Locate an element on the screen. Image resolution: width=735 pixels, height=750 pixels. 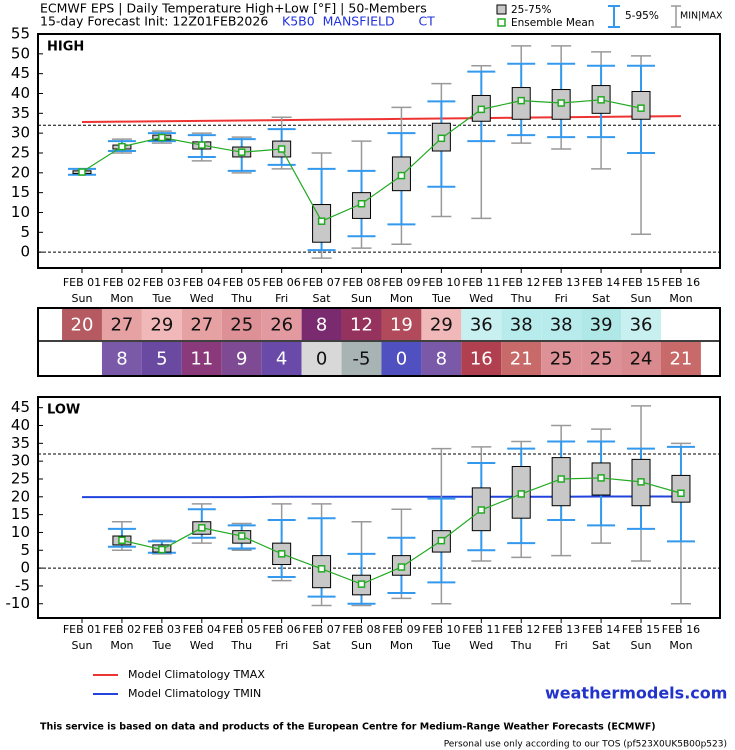
legend-box: 25-75% is located at coordinates (531, 10).